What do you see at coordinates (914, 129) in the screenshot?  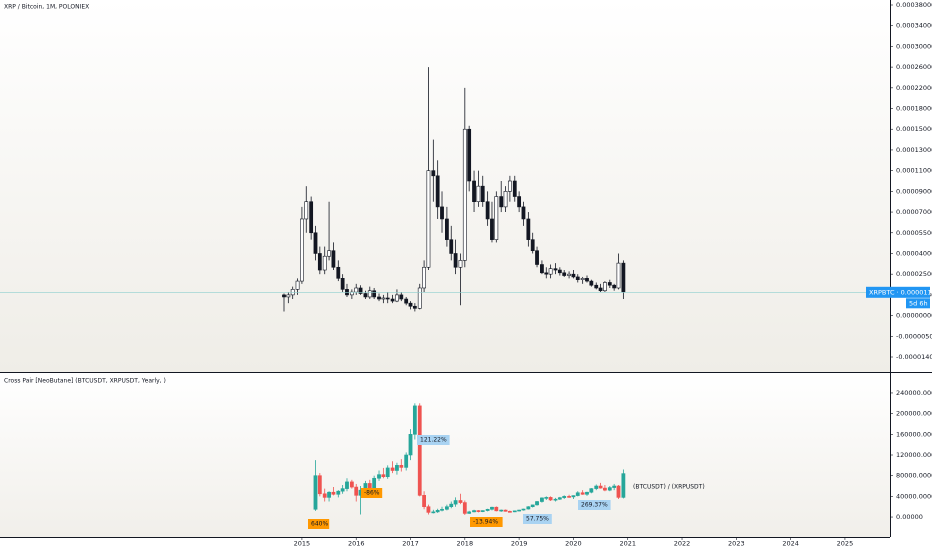 I see `y-tick-label: 0.00015000` at bounding box center [914, 129].